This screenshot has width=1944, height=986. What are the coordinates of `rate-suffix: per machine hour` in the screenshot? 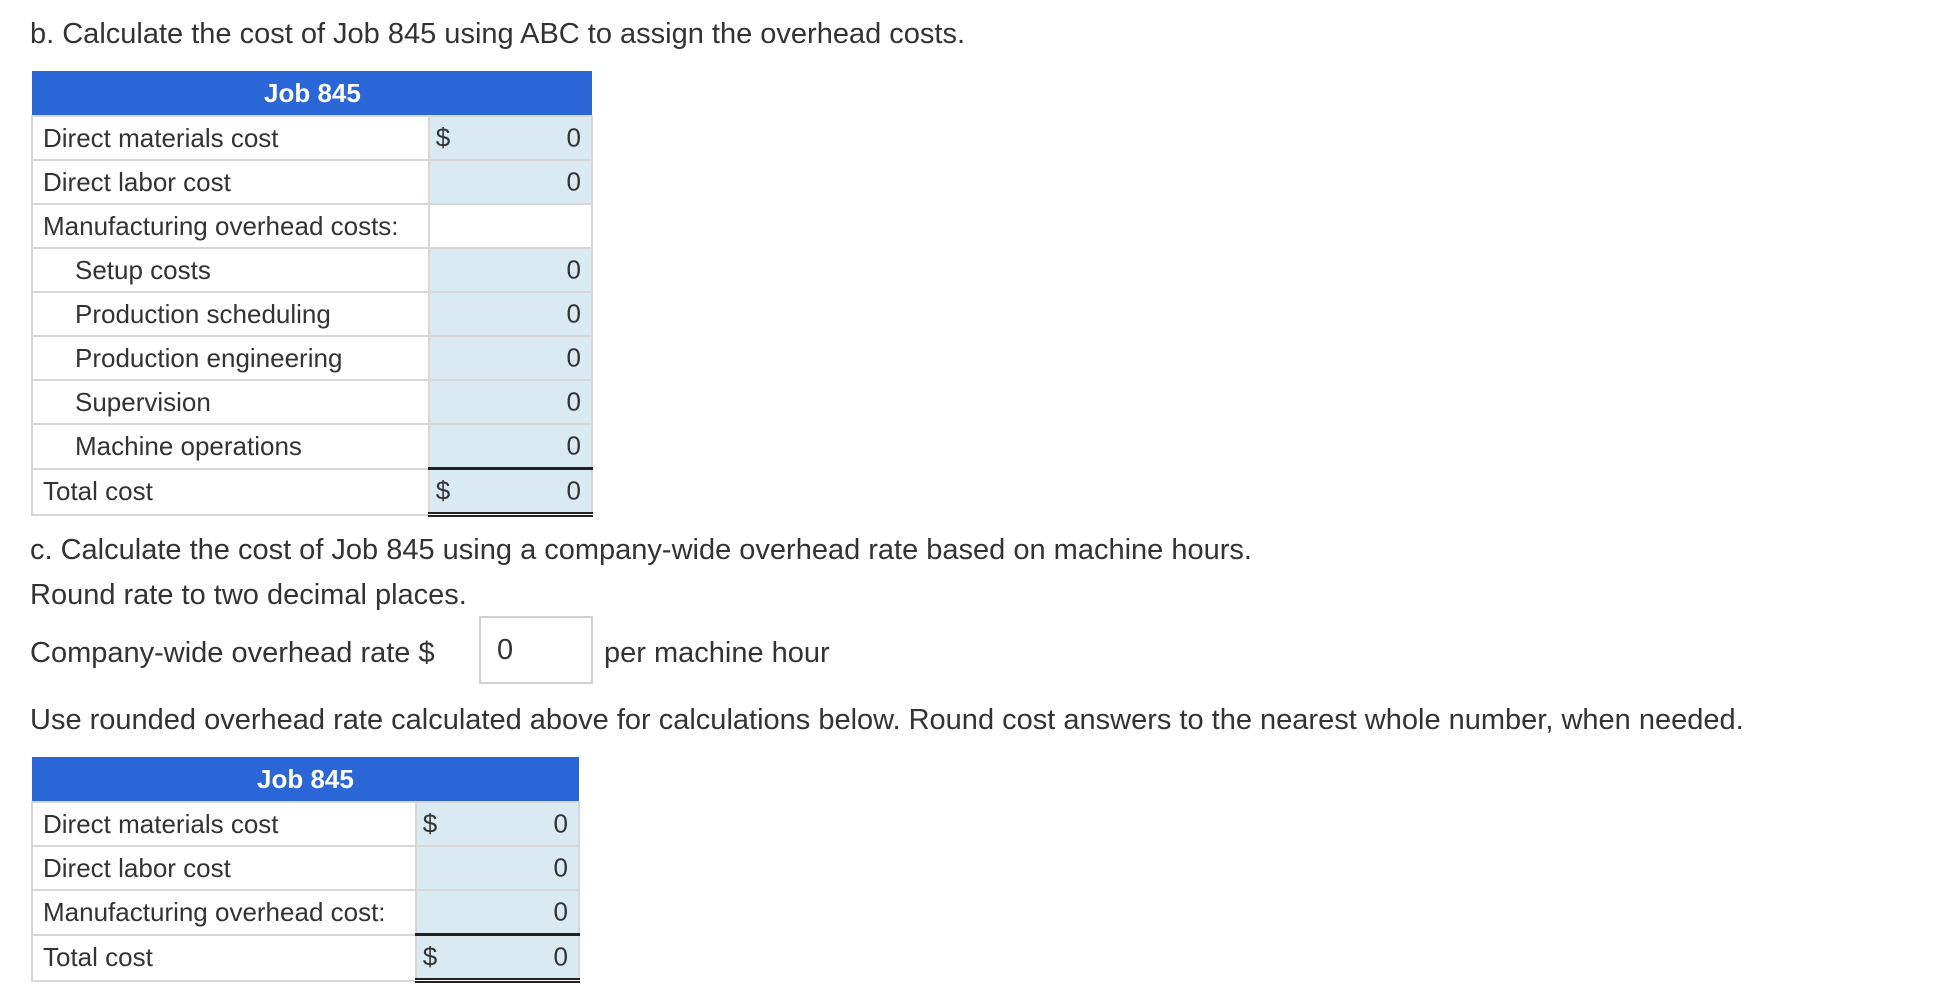 It's located at (717, 653).